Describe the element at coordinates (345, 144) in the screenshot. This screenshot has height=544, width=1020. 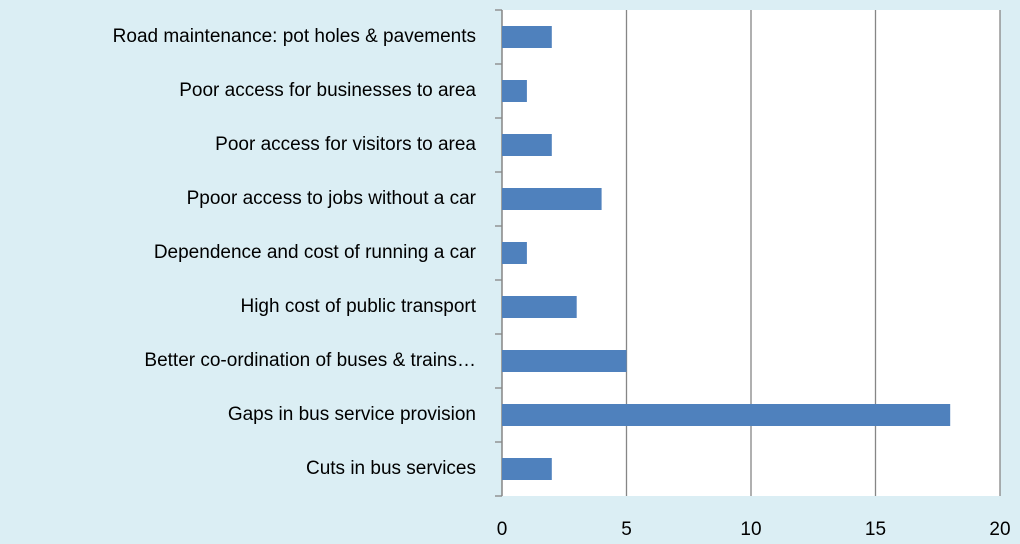
I see `y-tick-label: Poor access for visitors to area` at that location.